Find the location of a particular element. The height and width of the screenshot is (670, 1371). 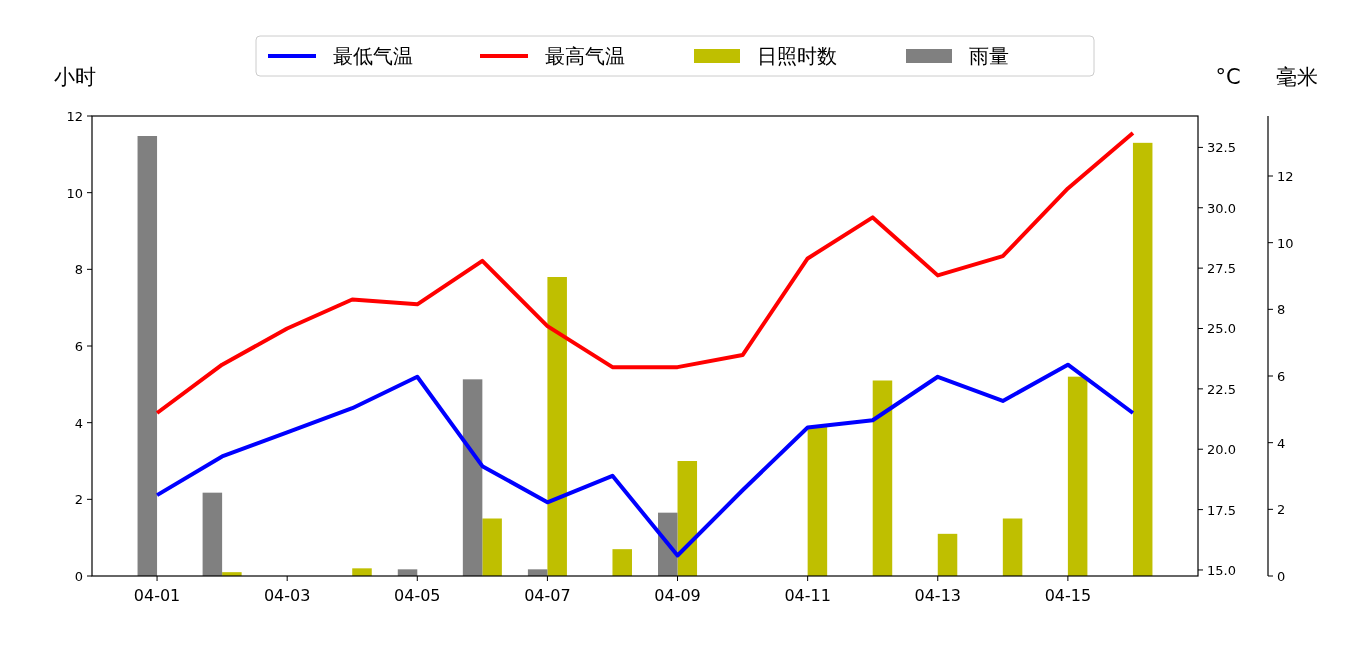

y2-tick-label: 17.5 is located at coordinates (1221, 510).